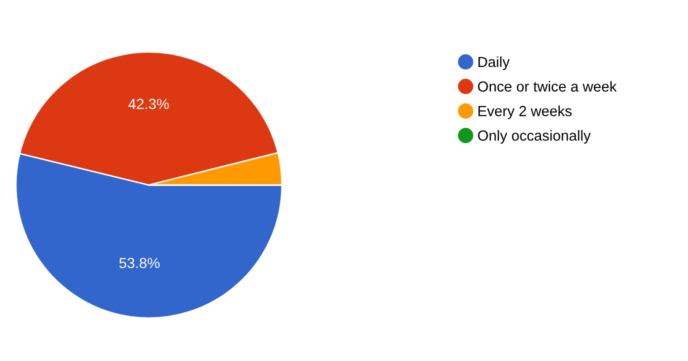 This screenshot has height=361, width=688. I want to click on legend-label: Every 2 weeks, so click(525, 113).